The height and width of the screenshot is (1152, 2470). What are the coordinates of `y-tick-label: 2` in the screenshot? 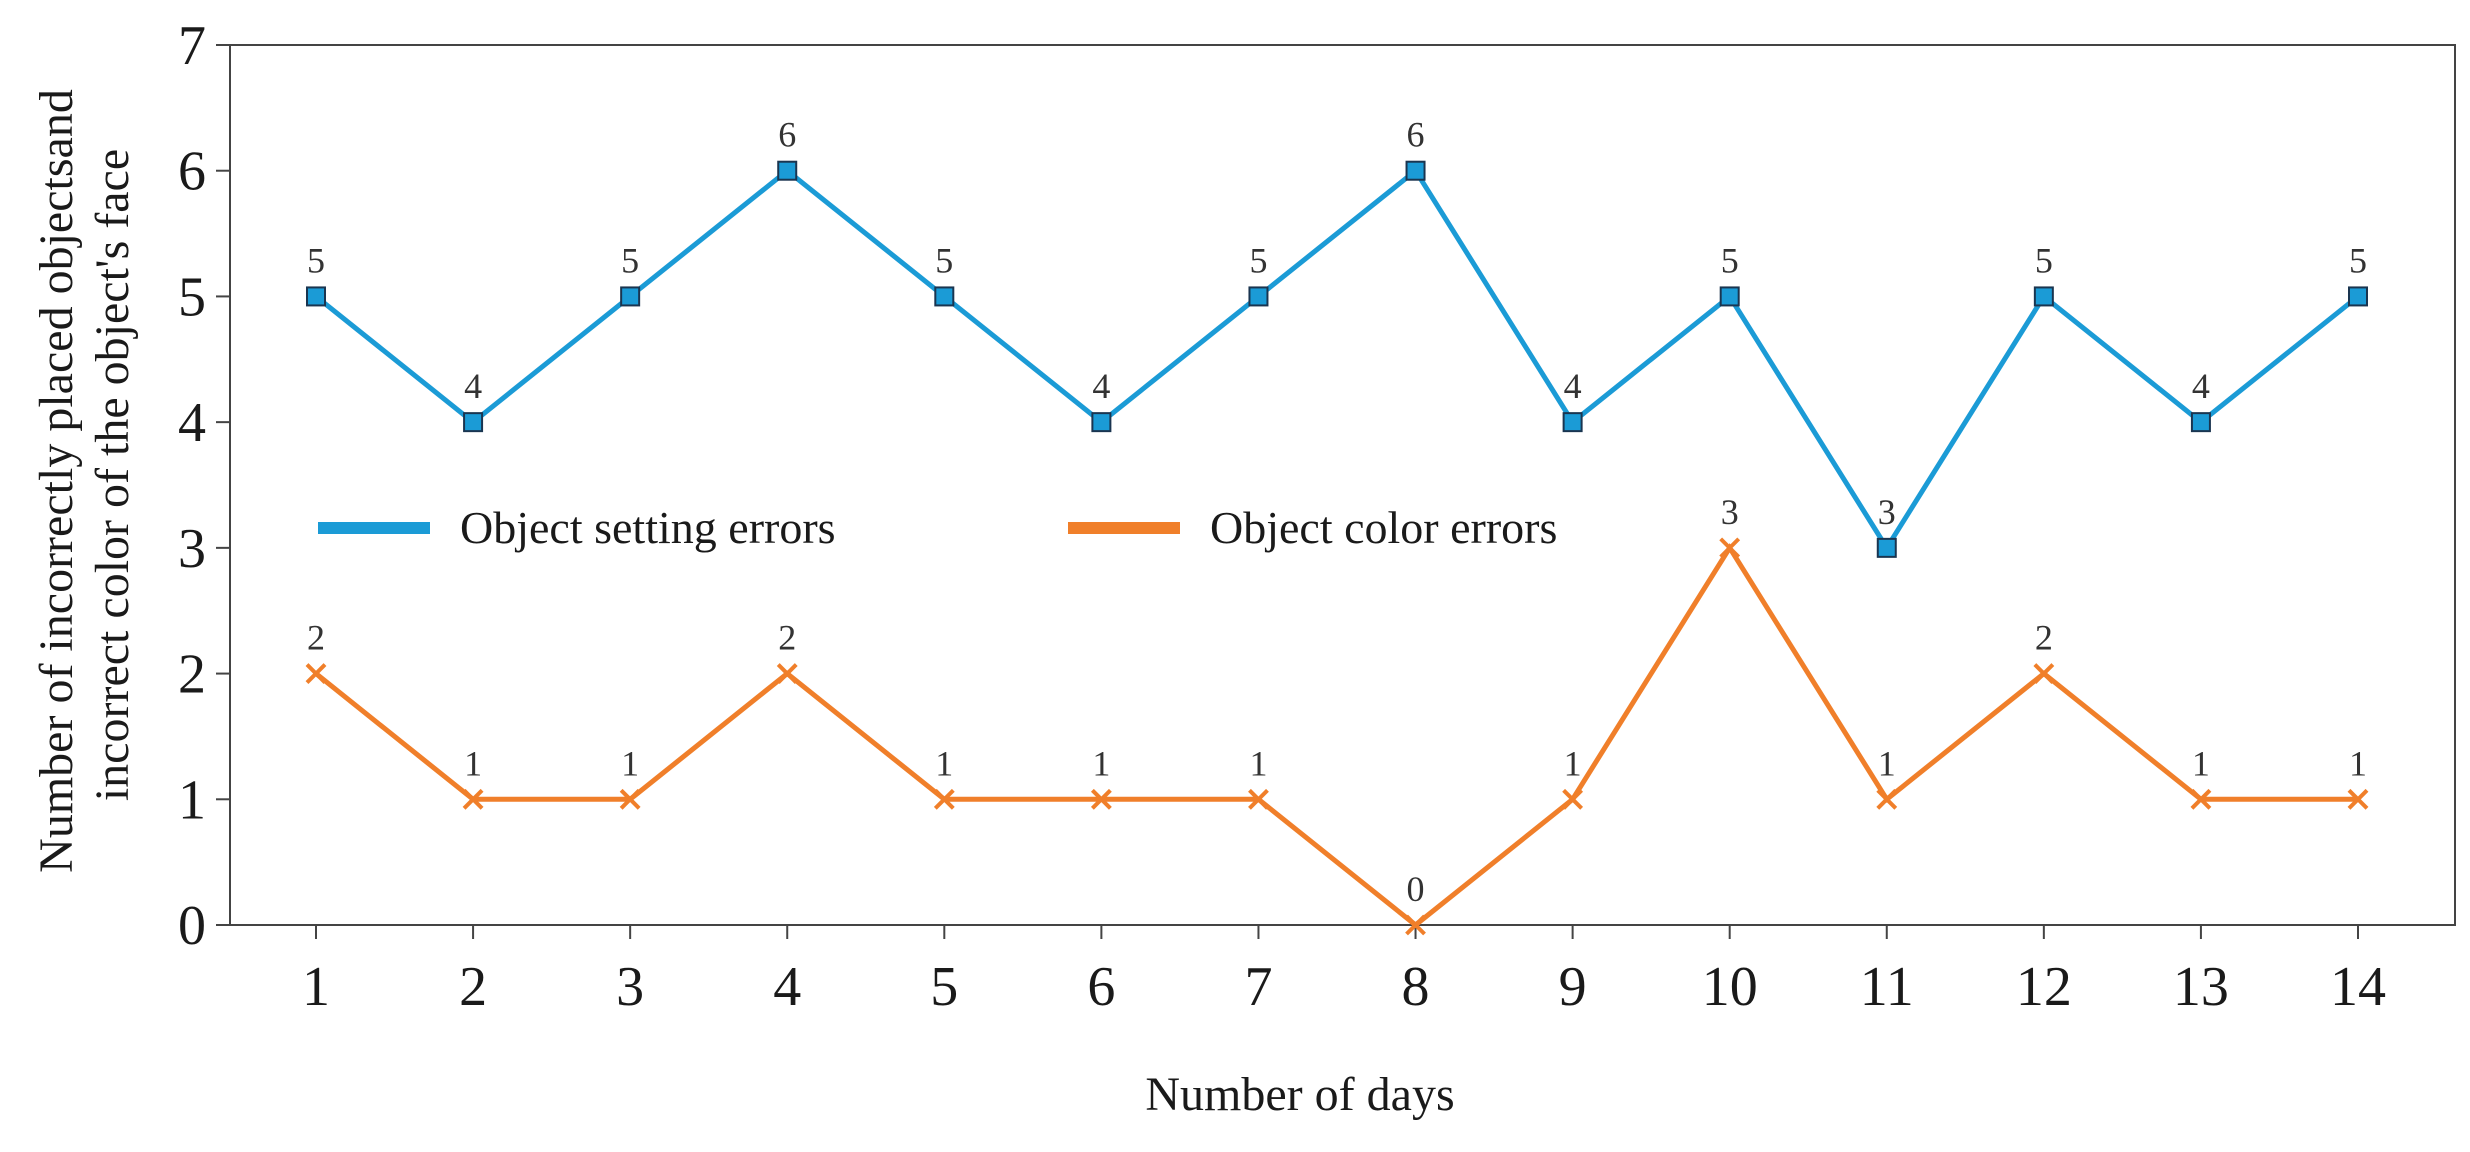 It's located at (192, 675).